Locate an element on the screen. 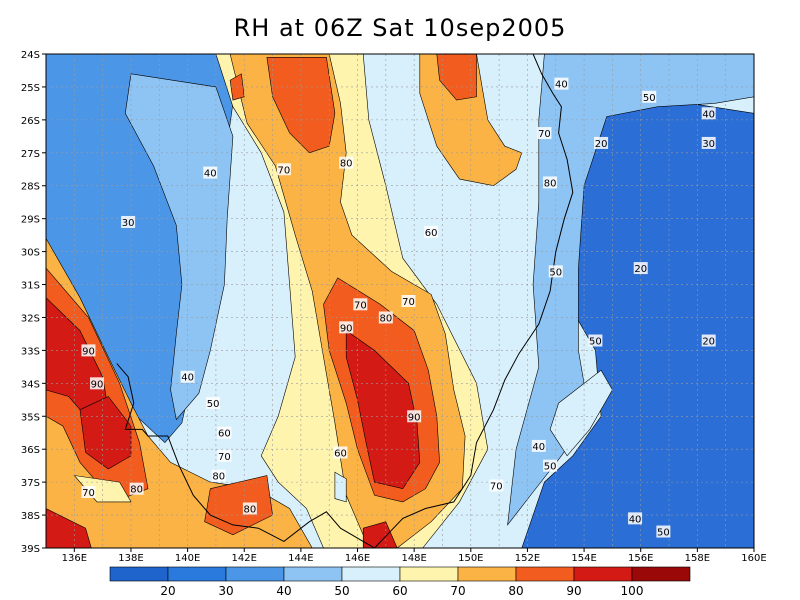 The height and width of the screenshot is (600, 800). lat-tick-label: 29S is located at coordinates (30, 220).